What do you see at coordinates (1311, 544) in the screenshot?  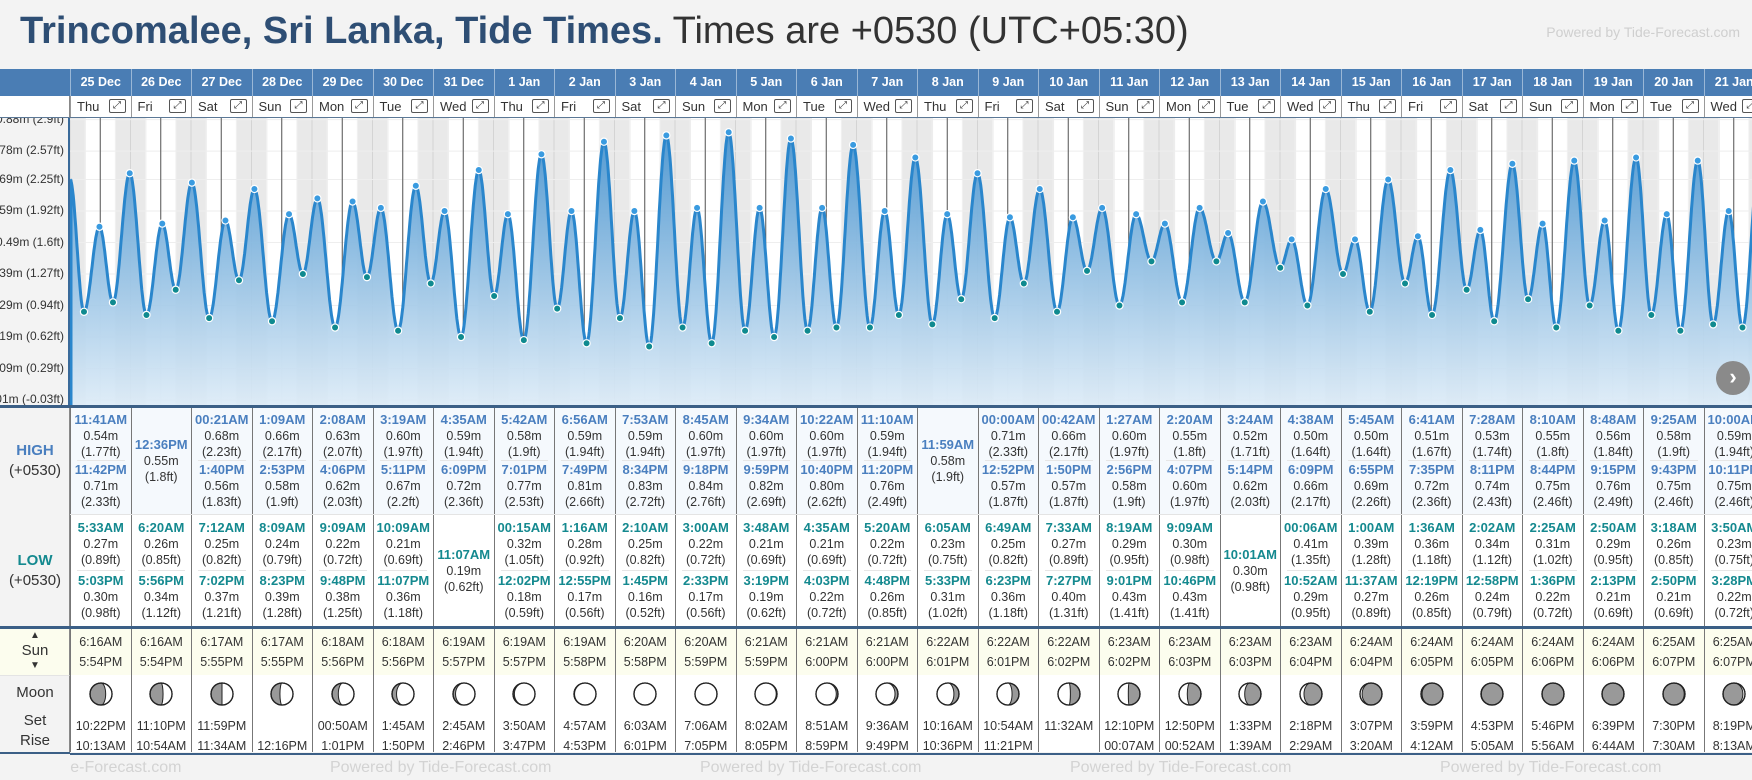 I see `low-tide-entry: 00:06AM 0.41m (1.35ft)` at bounding box center [1311, 544].